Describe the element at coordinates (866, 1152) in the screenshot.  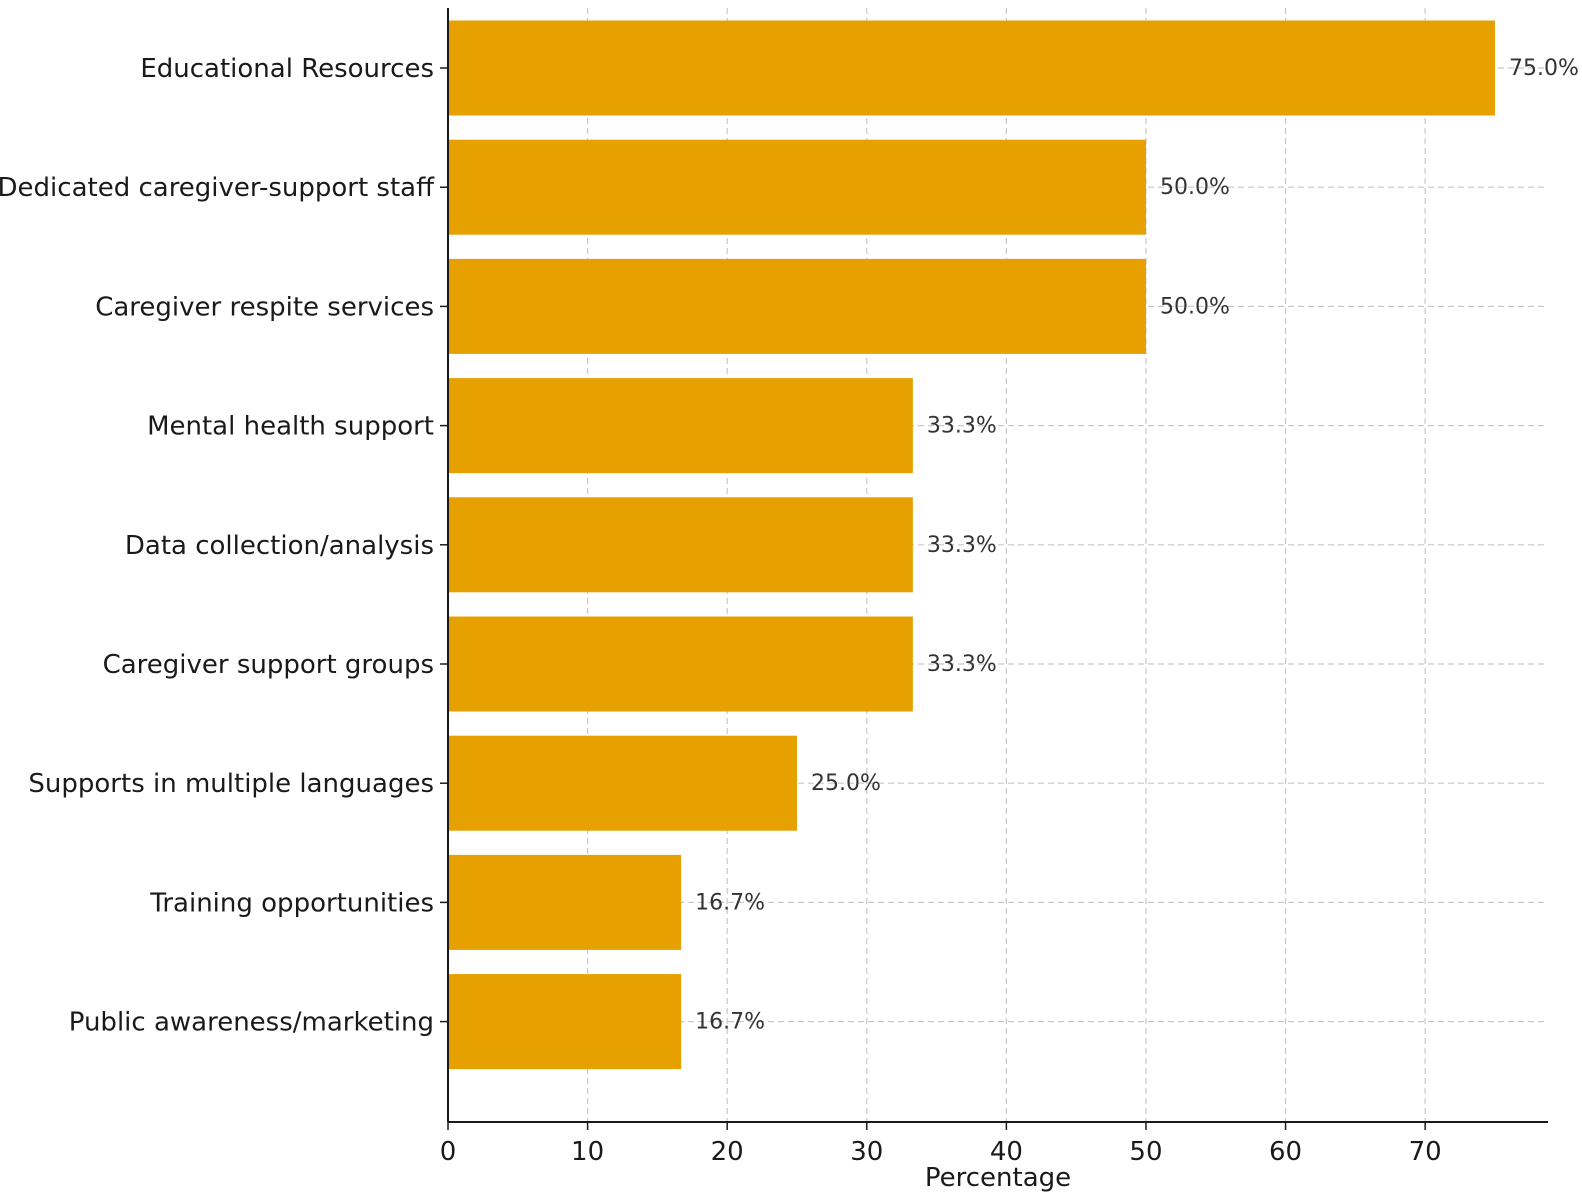
I see `x-tick-label: 30` at that location.